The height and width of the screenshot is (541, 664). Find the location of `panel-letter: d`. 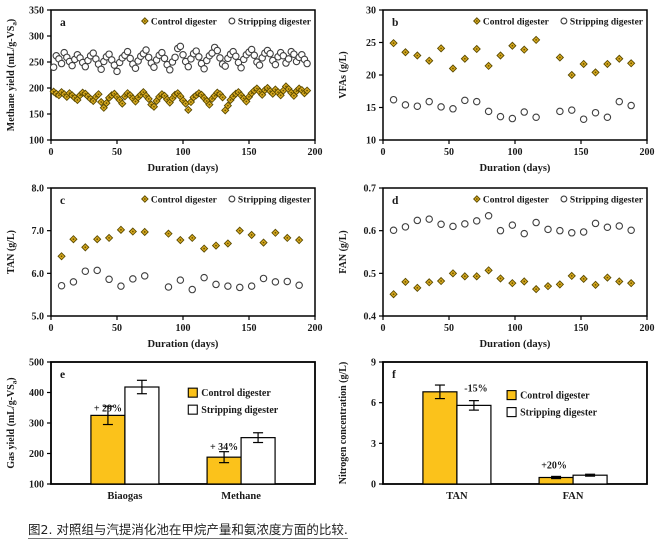

panel-letter: d is located at coordinates (395, 201).